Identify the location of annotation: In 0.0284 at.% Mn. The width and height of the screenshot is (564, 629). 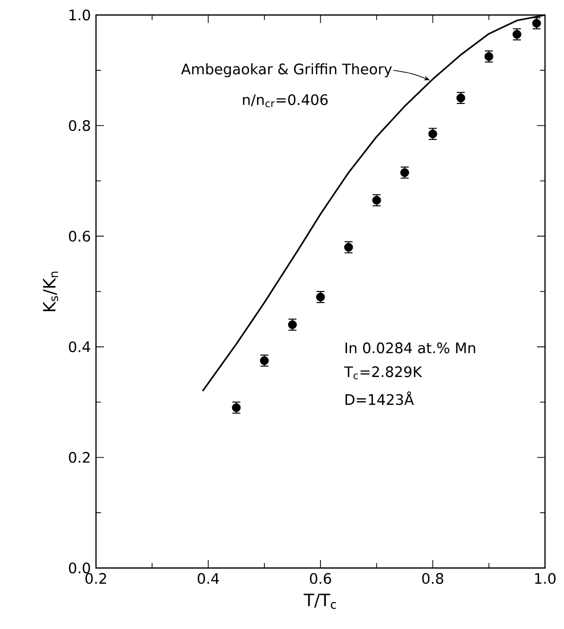
(411, 348).